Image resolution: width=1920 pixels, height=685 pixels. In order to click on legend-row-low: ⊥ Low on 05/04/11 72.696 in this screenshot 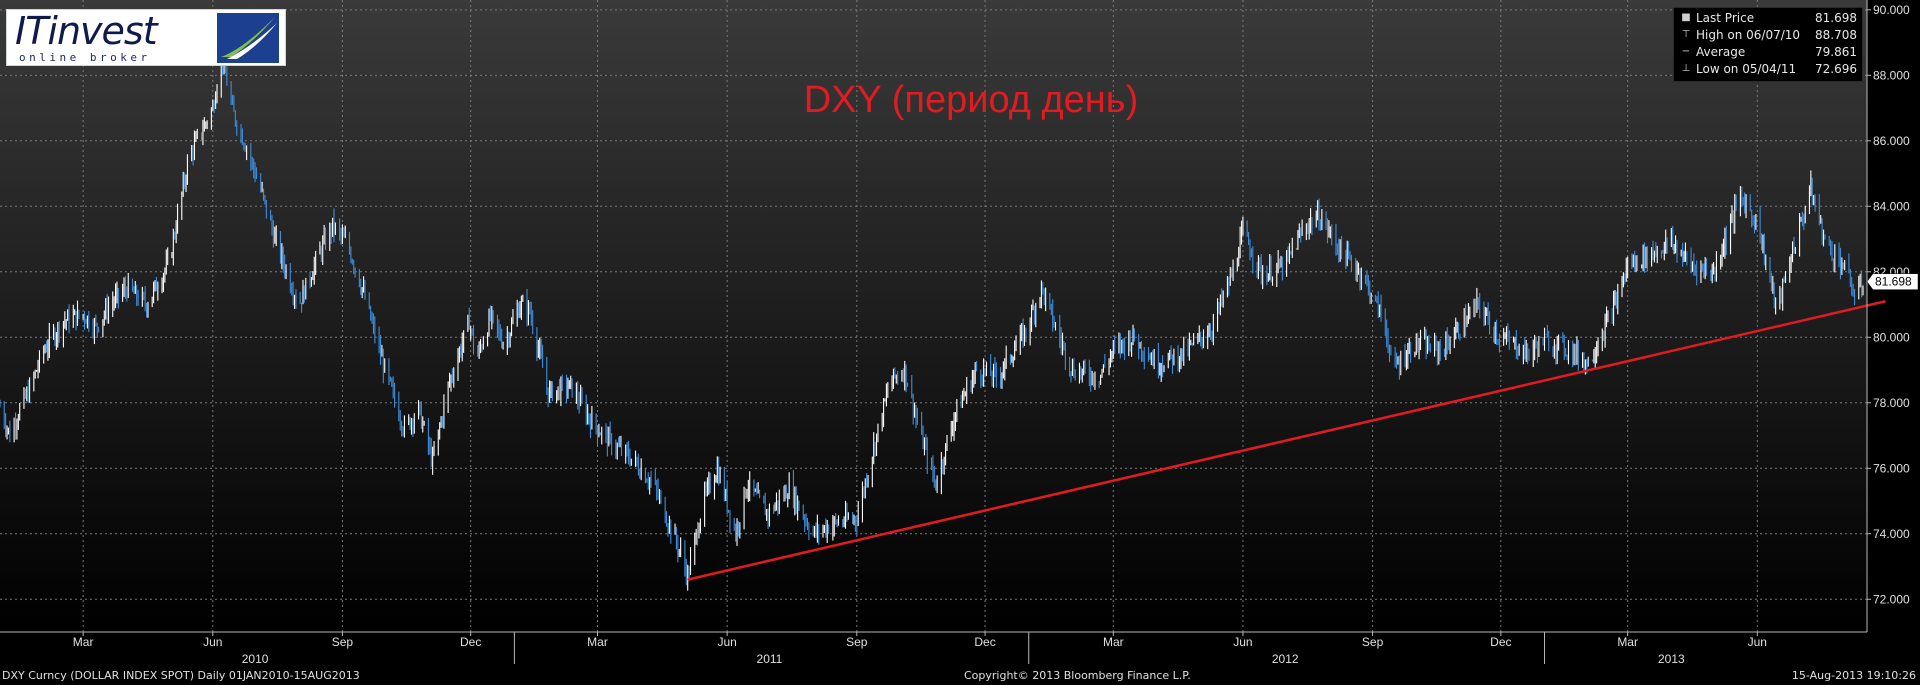, I will do `click(1768, 69)`.